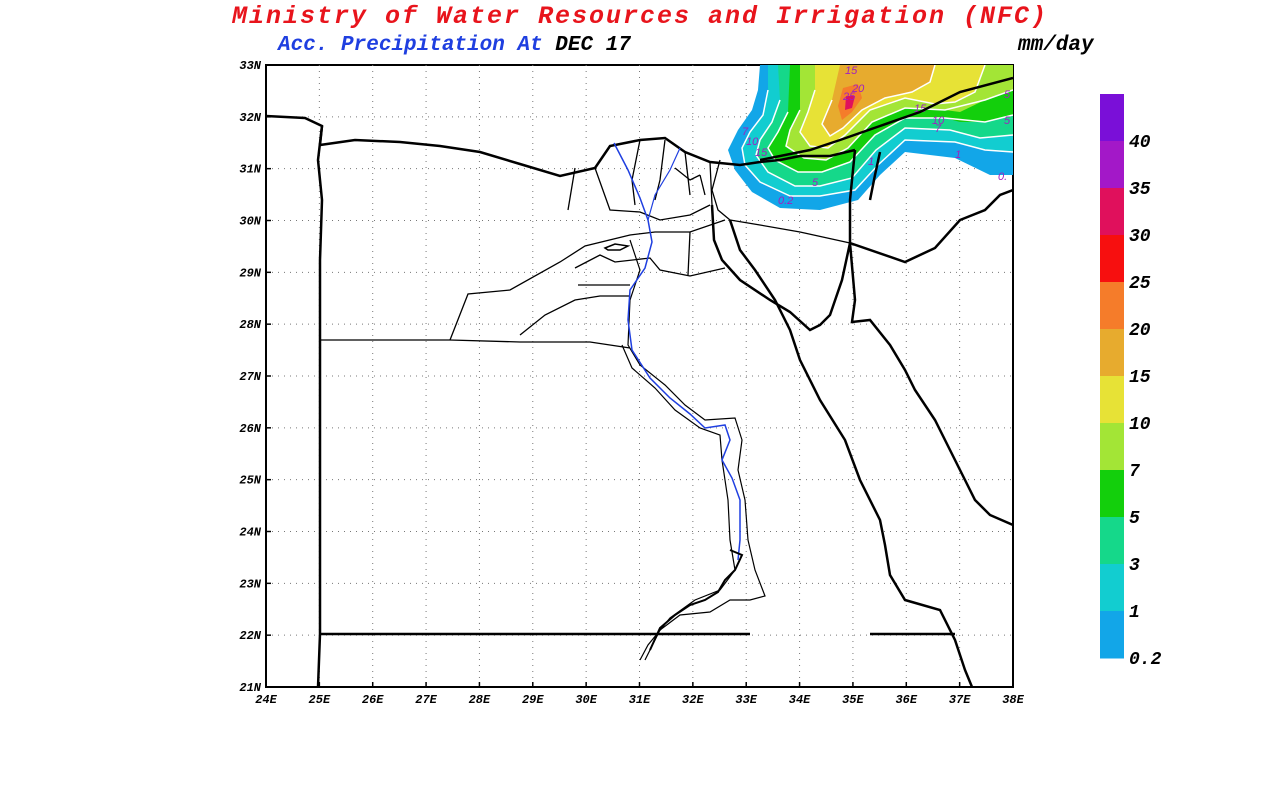 The image size is (1280, 800). Describe the element at coordinates (858, 89) in the screenshot. I see `contour-label: 20` at that location.